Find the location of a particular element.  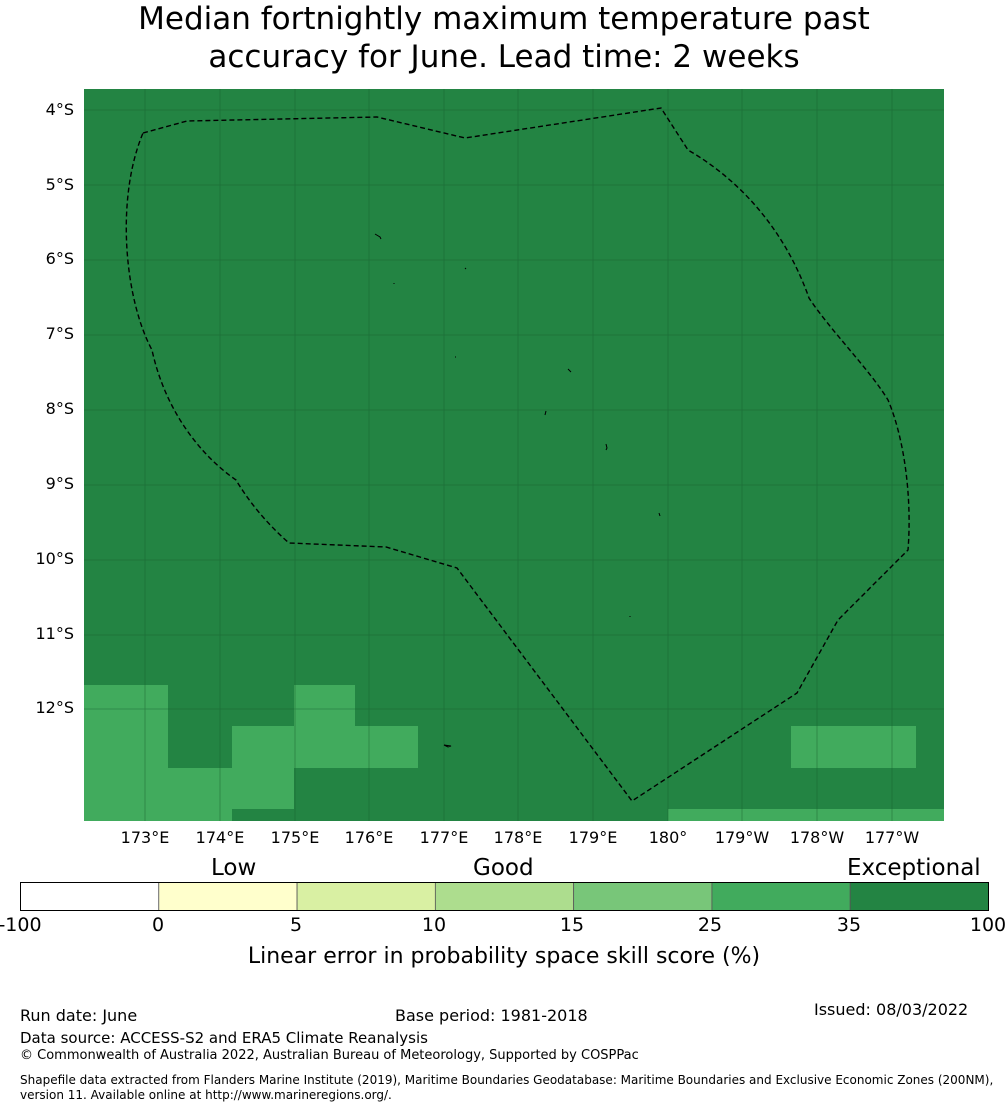

lon-label: 177°E is located at coordinates (444, 837).